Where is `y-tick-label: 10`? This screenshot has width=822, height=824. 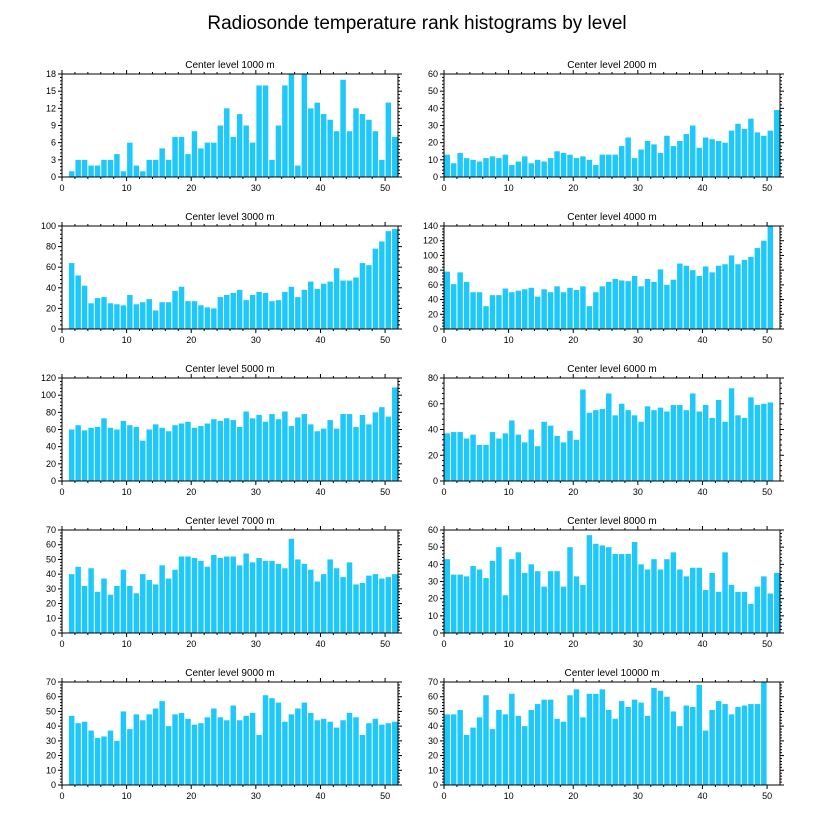 y-tick-label: 10 is located at coordinates (51, 618).